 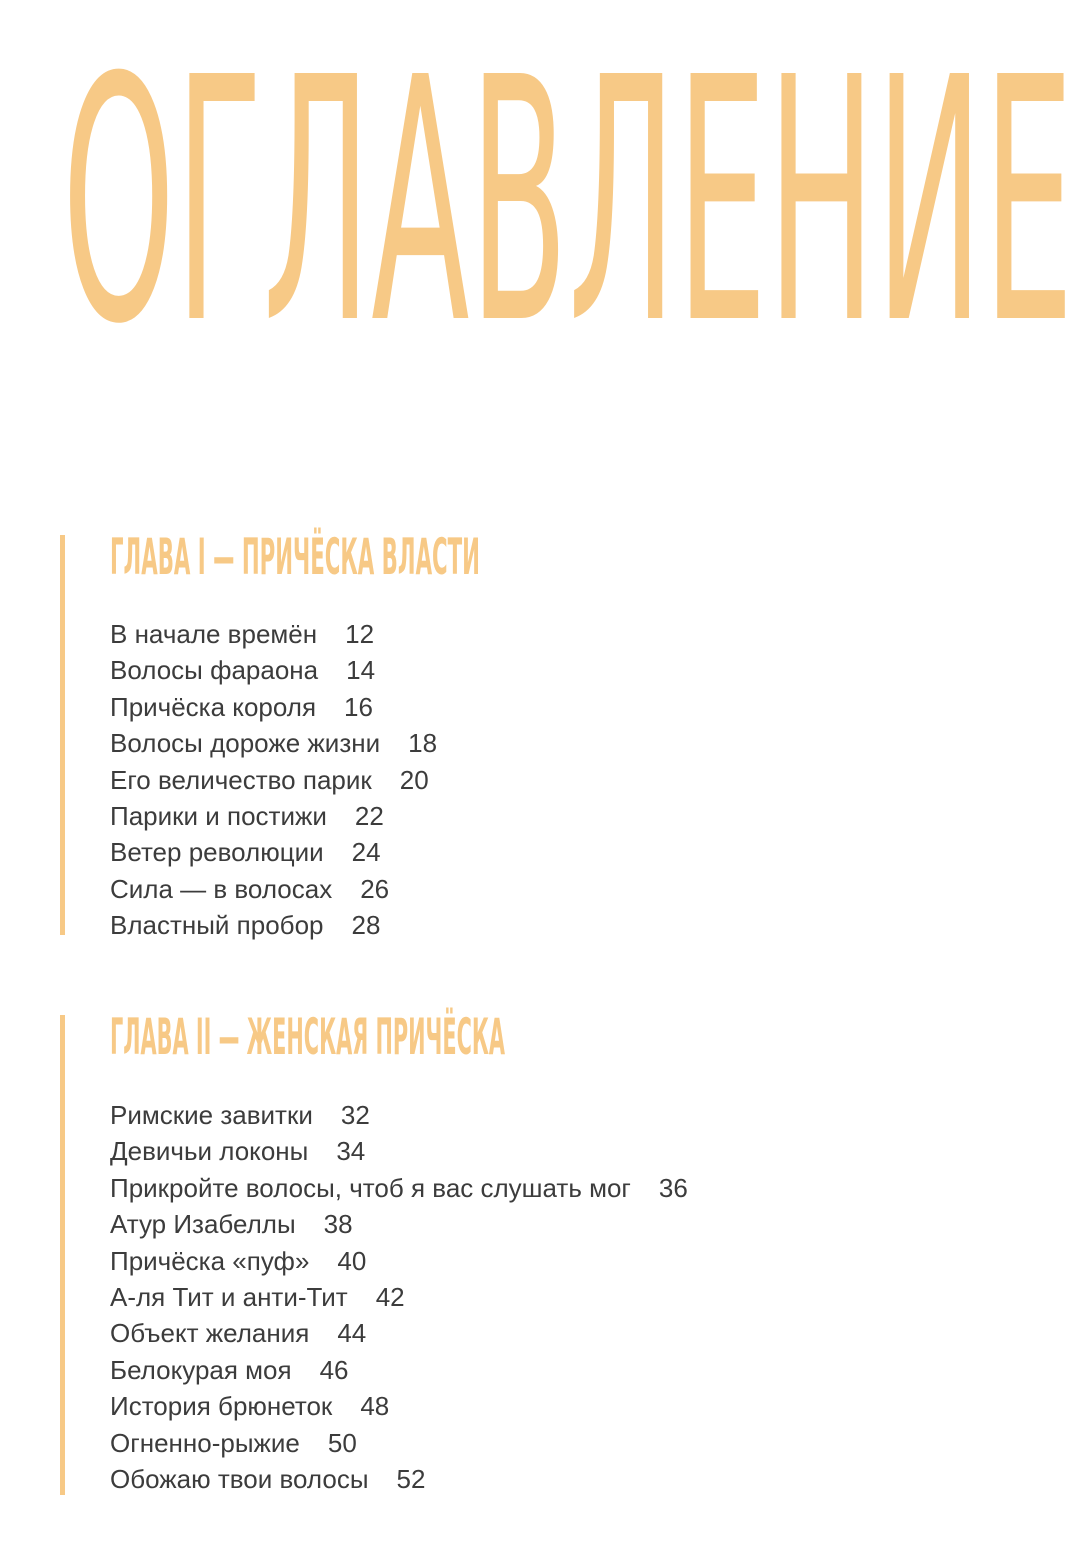 I want to click on toc-entry: Парики и постижи 22, so click(x=273, y=816).